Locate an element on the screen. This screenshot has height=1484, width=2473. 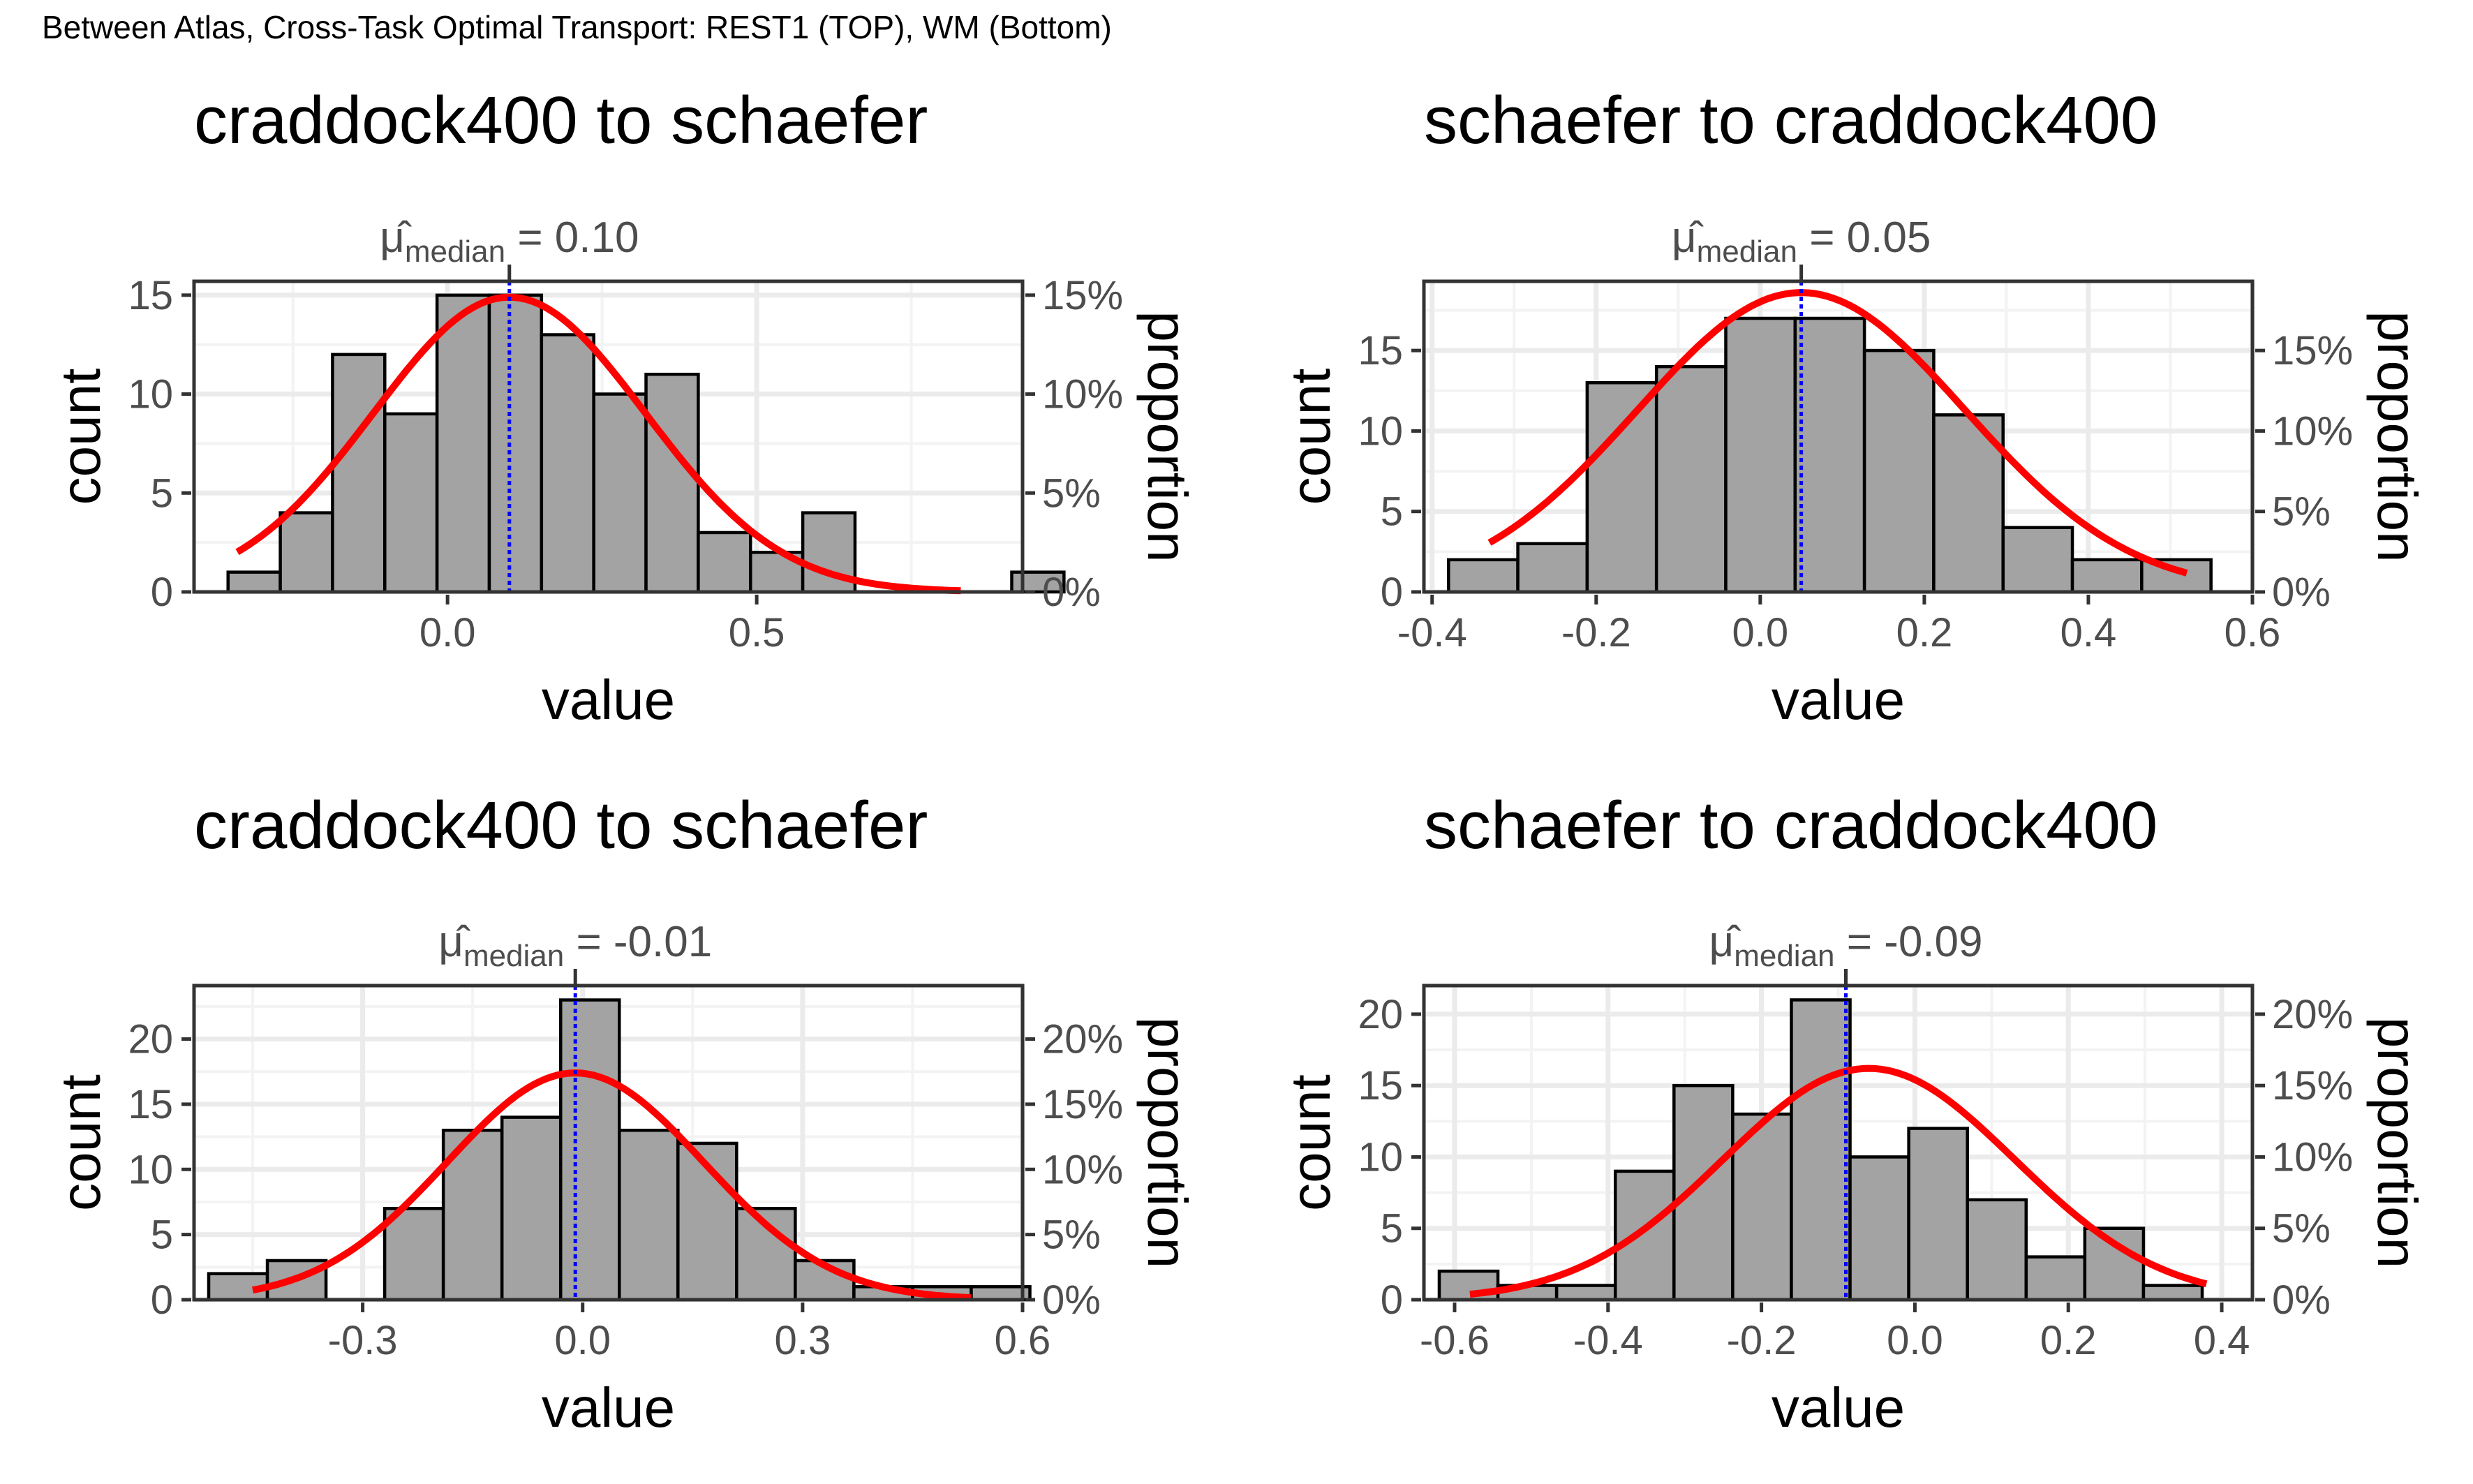
median-value: = -0.09 is located at coordinates (1909, 942).